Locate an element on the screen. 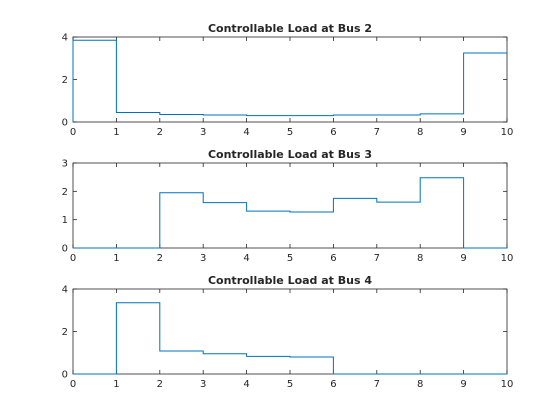 This screenshot has width=560, height=420. y-tick-label-2-3: 3 is located at coordinates (65, 164).